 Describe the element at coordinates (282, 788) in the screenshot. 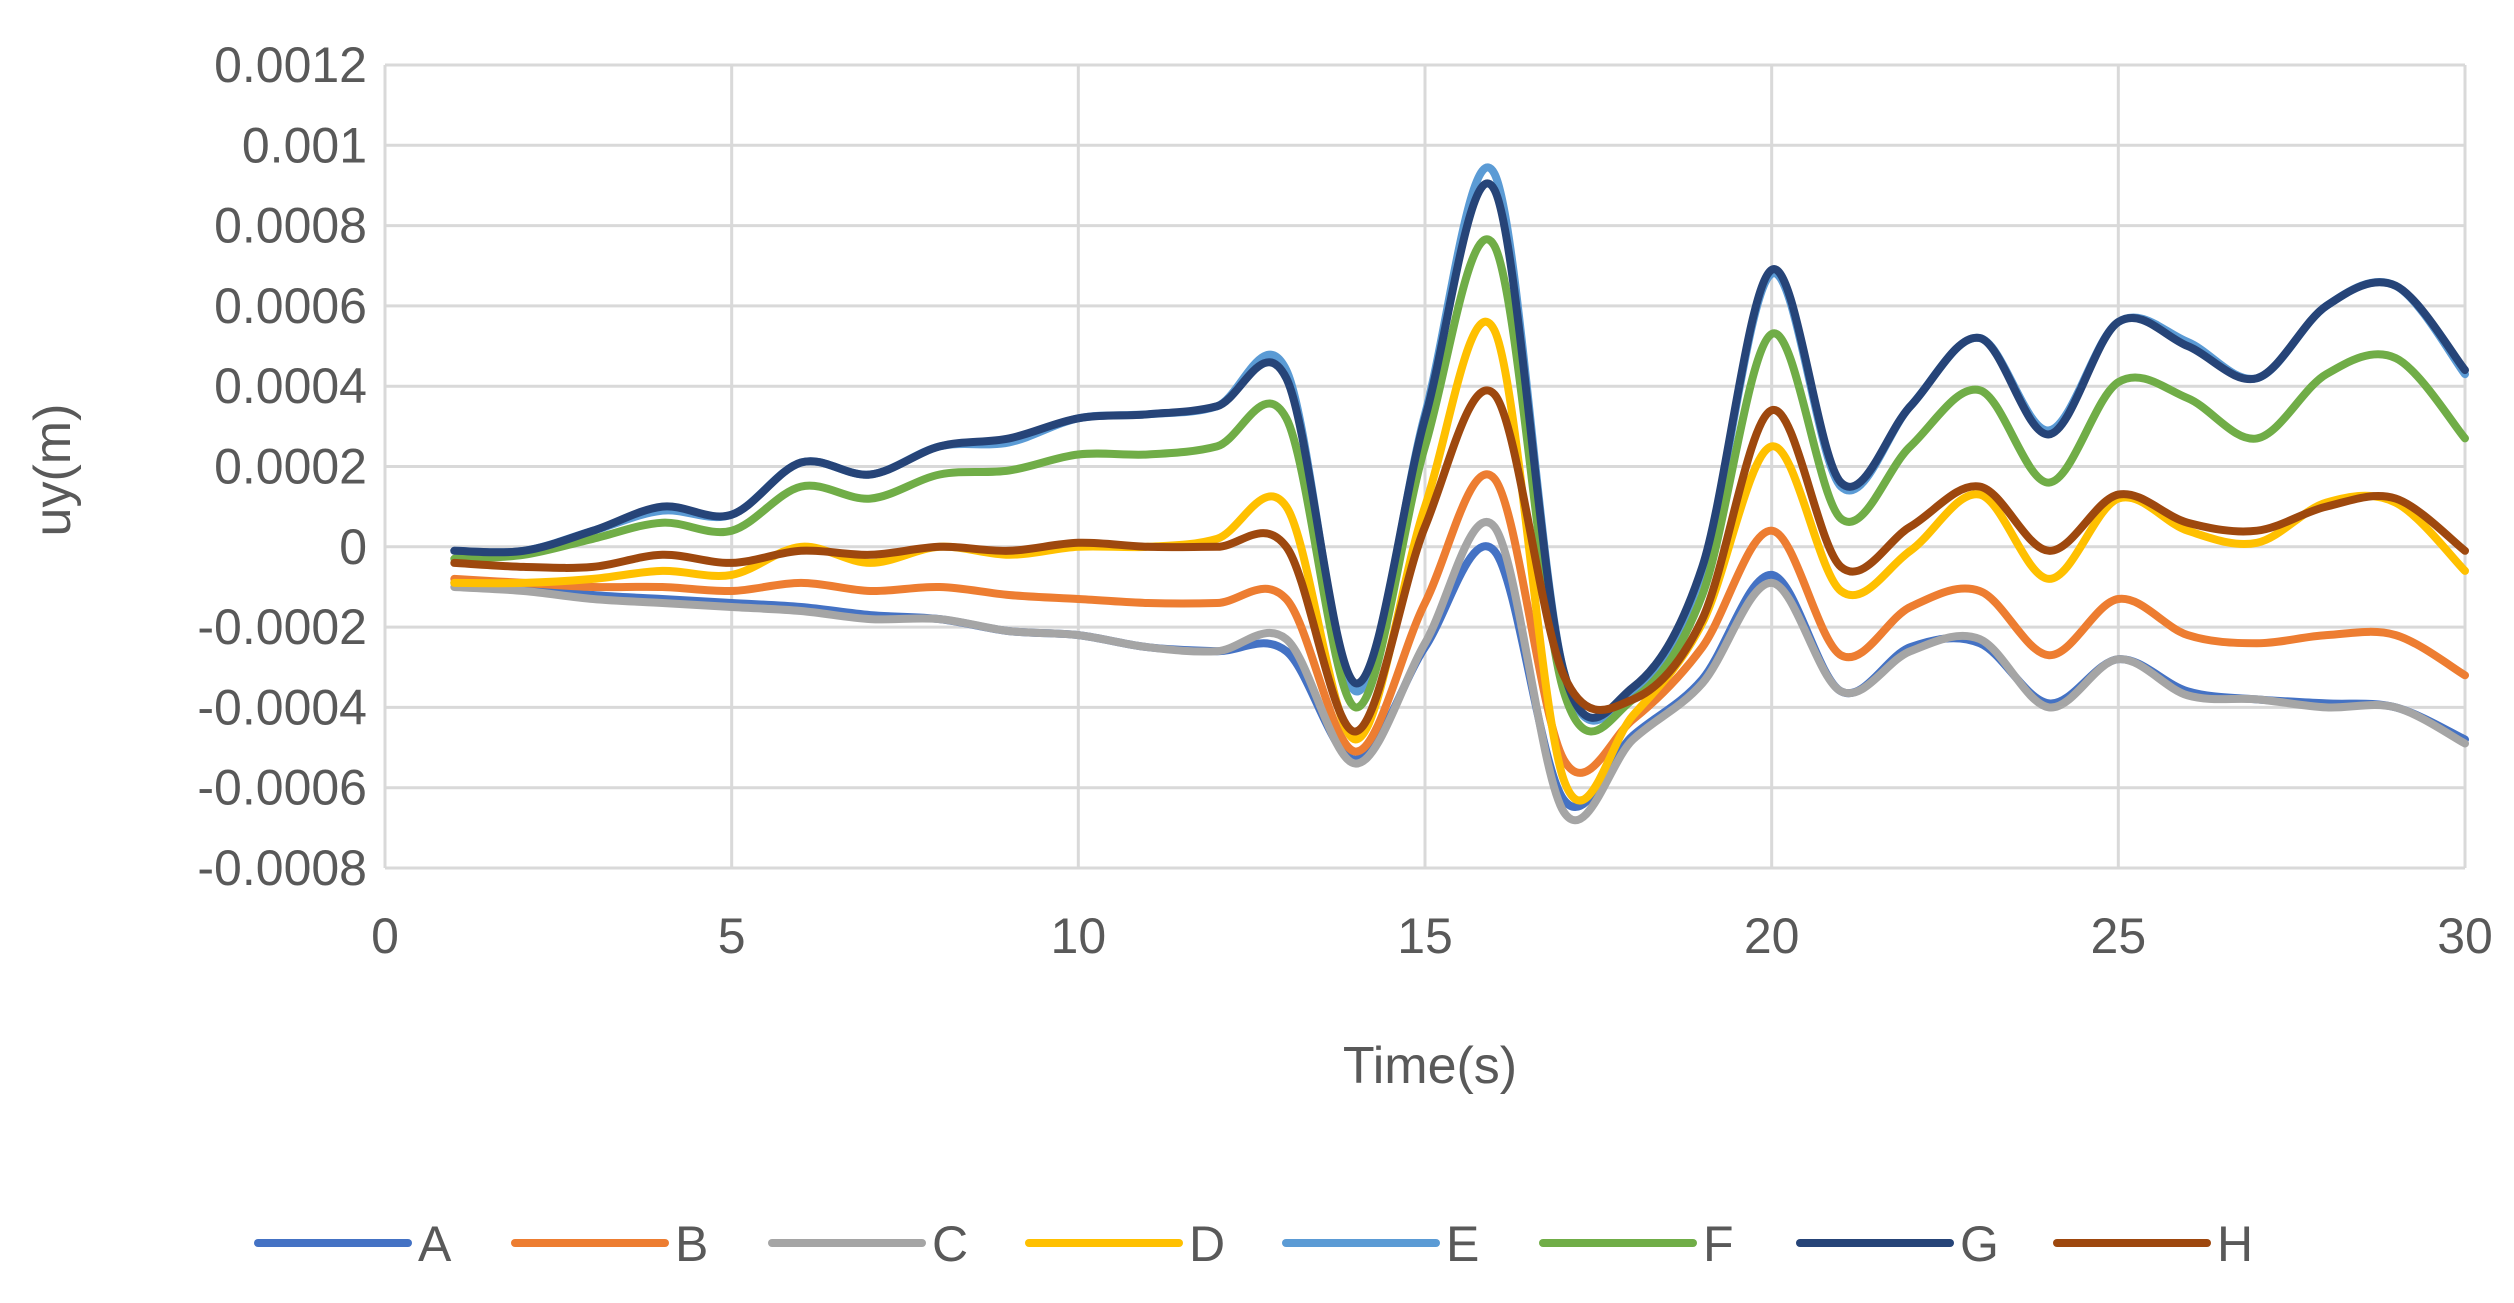

I see `y-tick-label: -0.0006` at that location.